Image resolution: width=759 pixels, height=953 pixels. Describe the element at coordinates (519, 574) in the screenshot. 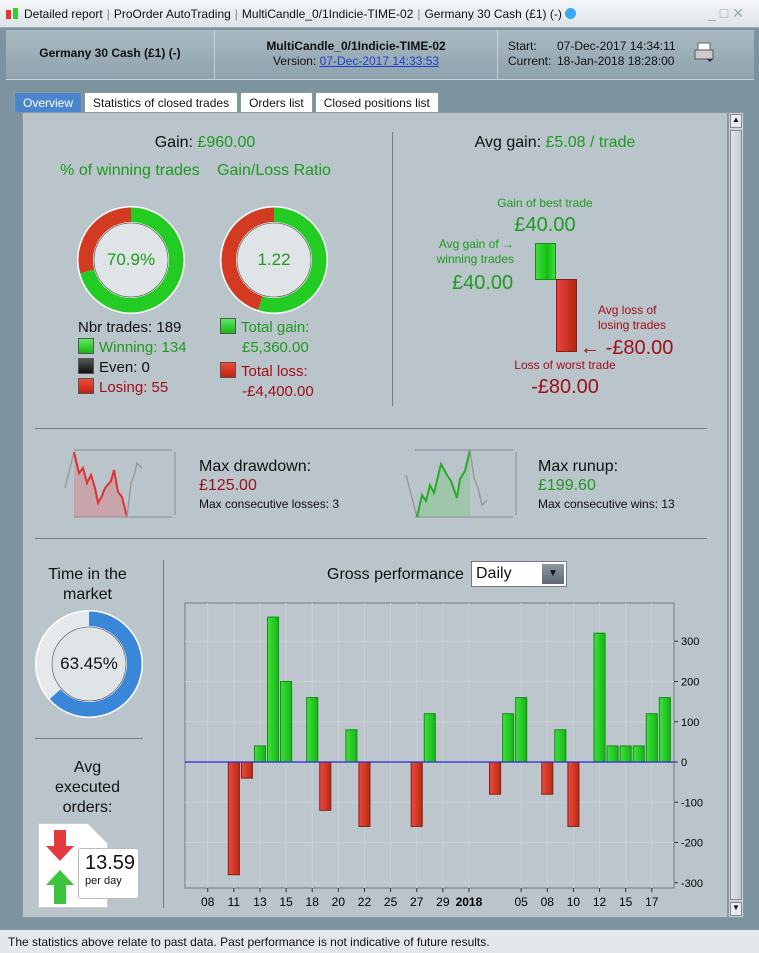

I see `period-select: Daily ▼` at that location.